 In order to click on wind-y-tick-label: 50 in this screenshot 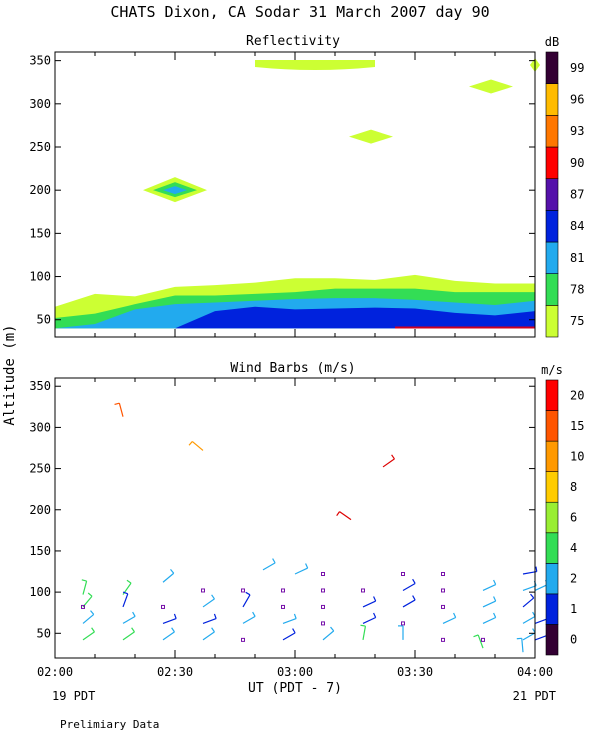, I will do `click(44, 633)`.